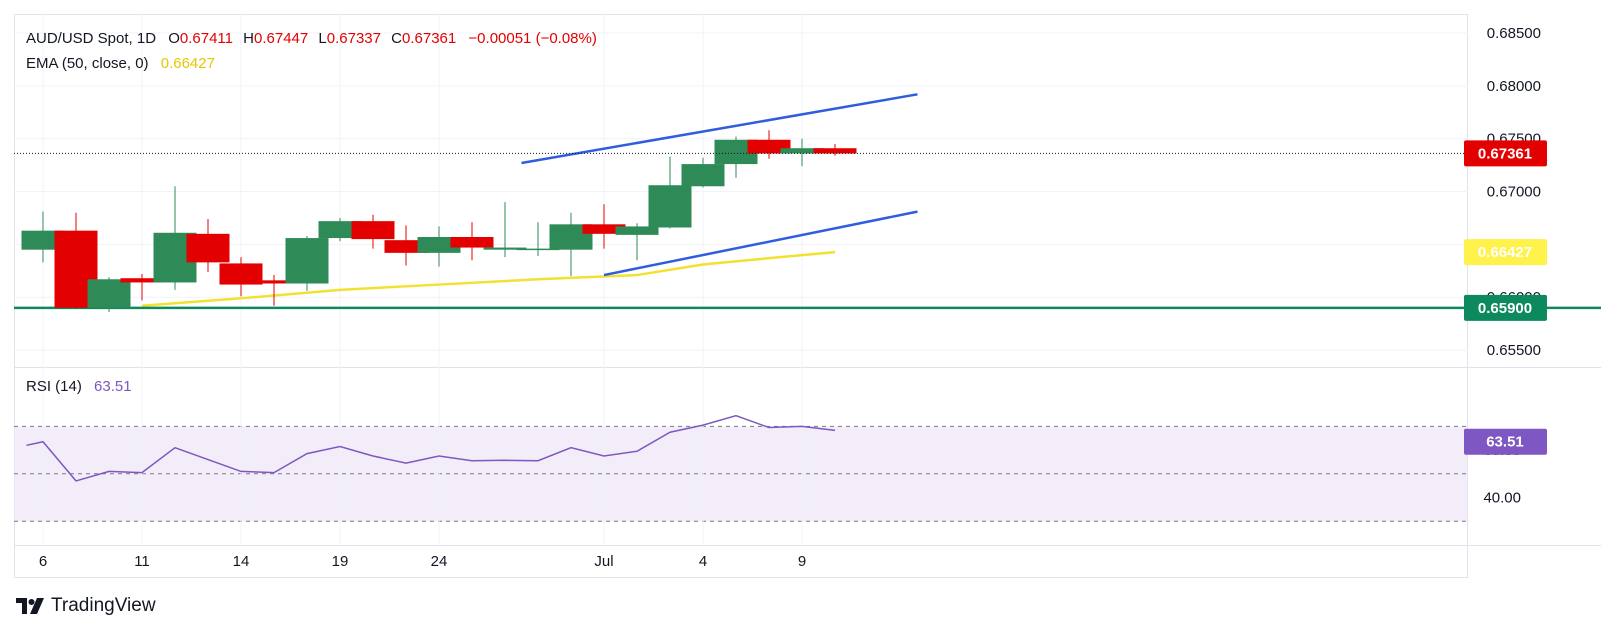  What do you see at coordinates (54, 386) in the screenshot?
I see `rsi-legend-label: RSI (14)` at bounding box center [54, 386].